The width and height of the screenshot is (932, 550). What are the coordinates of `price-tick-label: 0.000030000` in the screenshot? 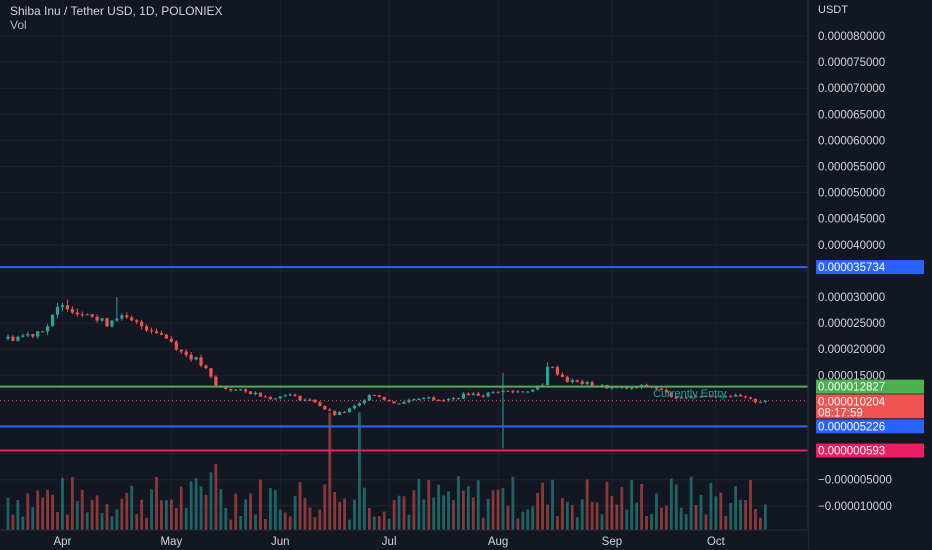 It's located at (851, 298).